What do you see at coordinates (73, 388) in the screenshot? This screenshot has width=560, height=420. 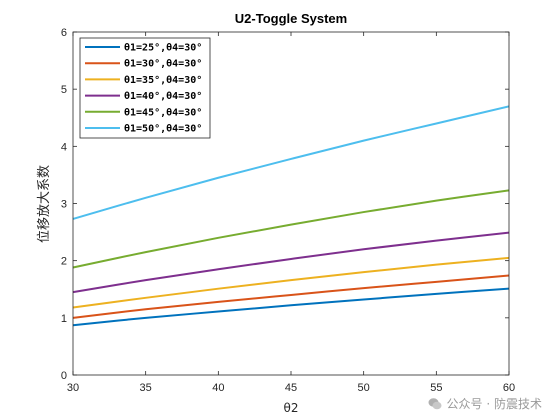 I see `x-tick-label: 30` at bounding box center [73, 388].